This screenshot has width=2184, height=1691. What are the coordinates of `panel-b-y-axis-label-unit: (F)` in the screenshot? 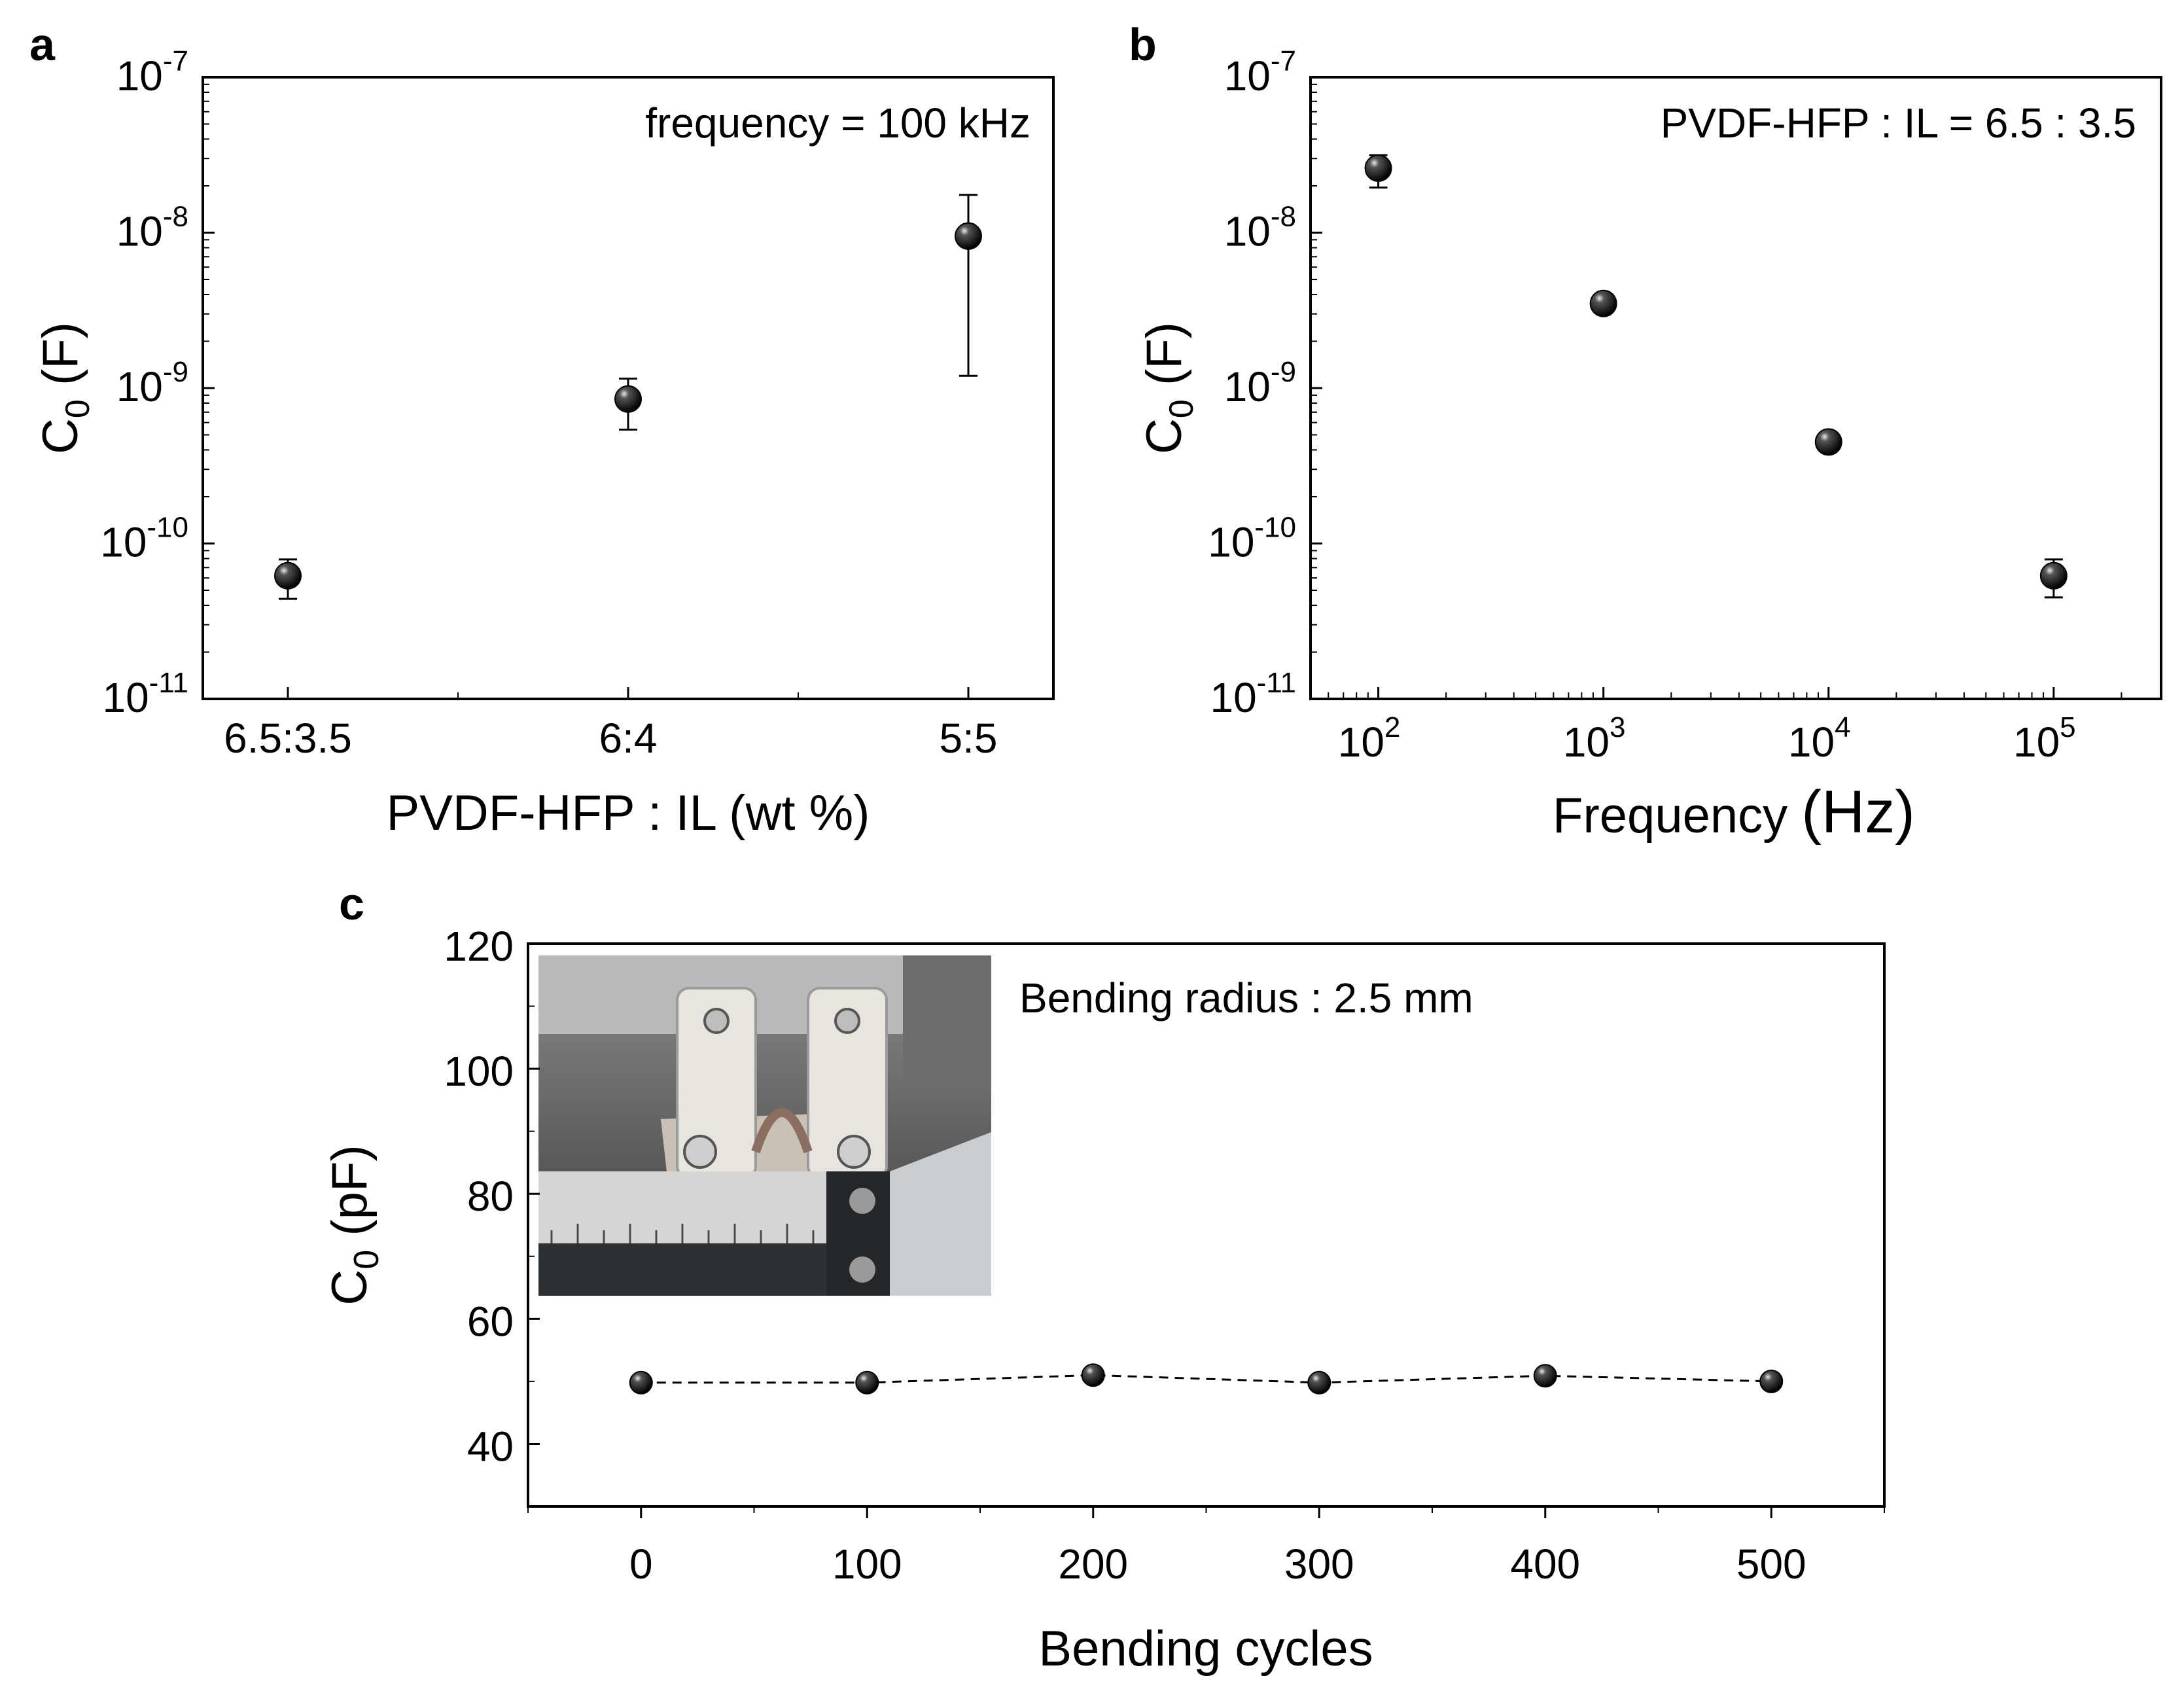 It's located at (1164, 360).